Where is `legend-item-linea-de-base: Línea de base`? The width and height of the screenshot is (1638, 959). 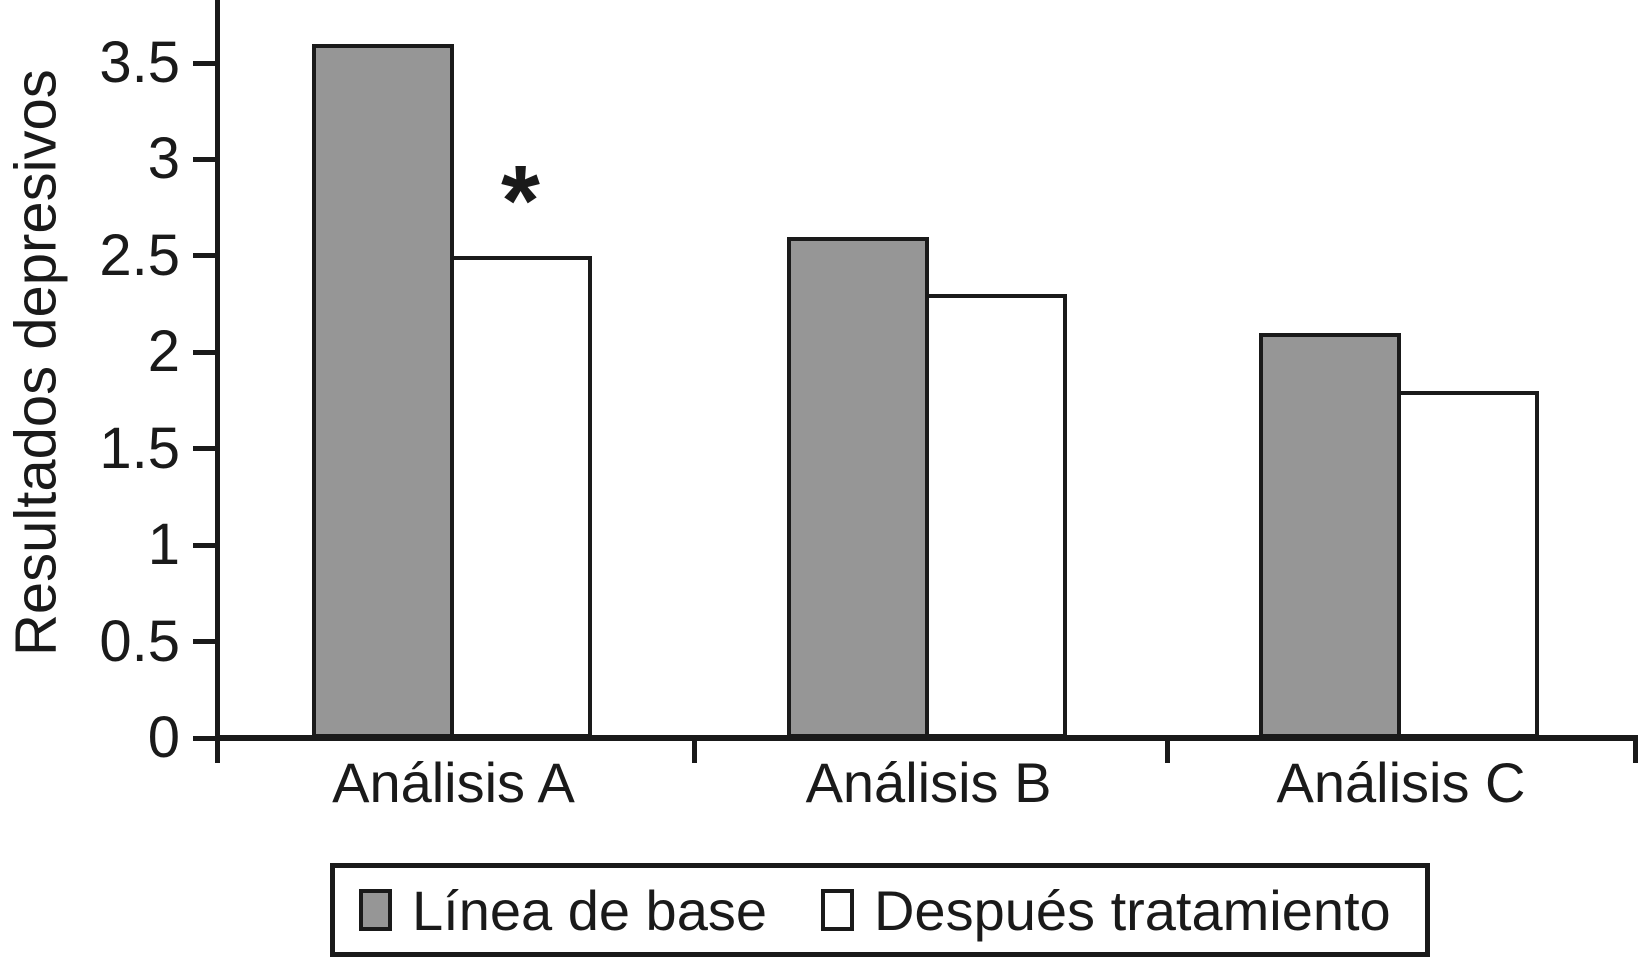 legend-item-linea-de-base: Línea de base is located at coordinates (563, 910).